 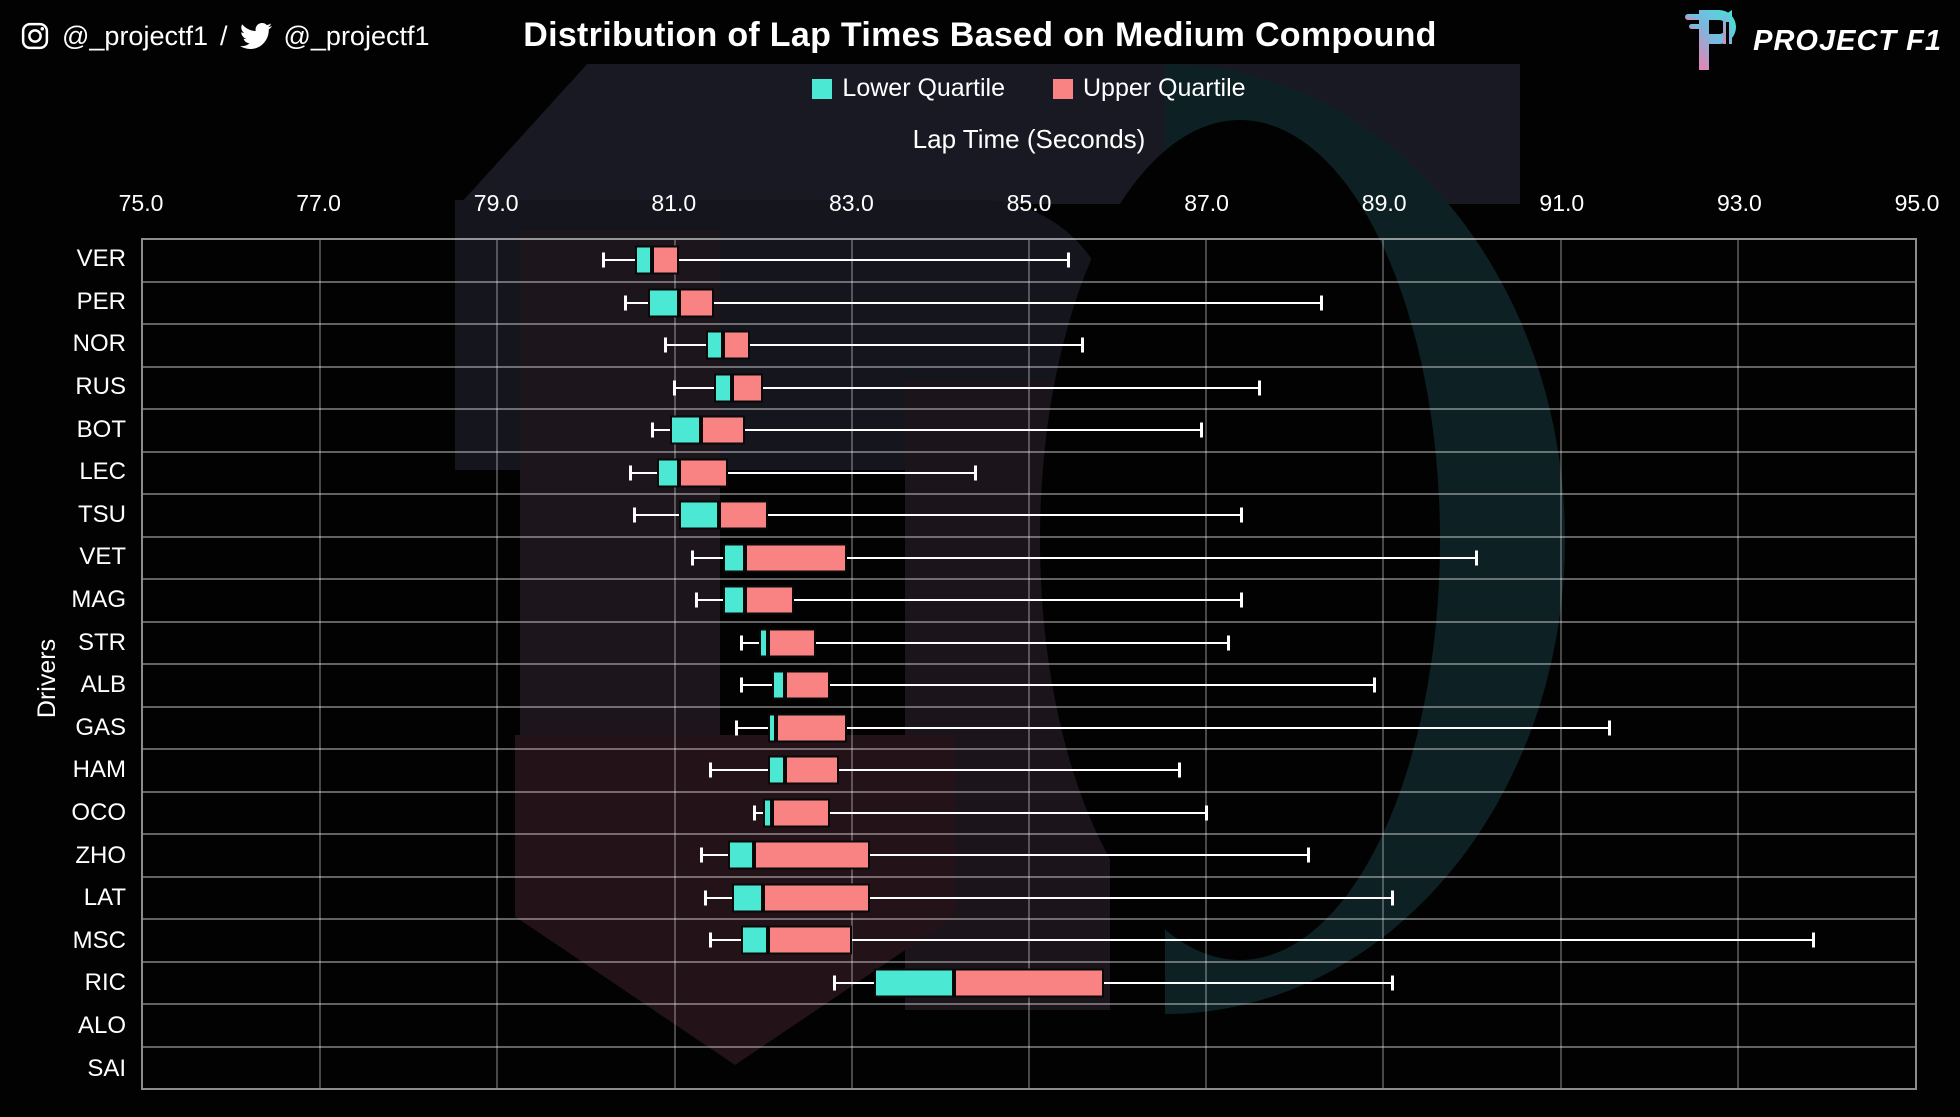 I want to click on driver-label-MSC: MSC, so click(x=99, y=940).